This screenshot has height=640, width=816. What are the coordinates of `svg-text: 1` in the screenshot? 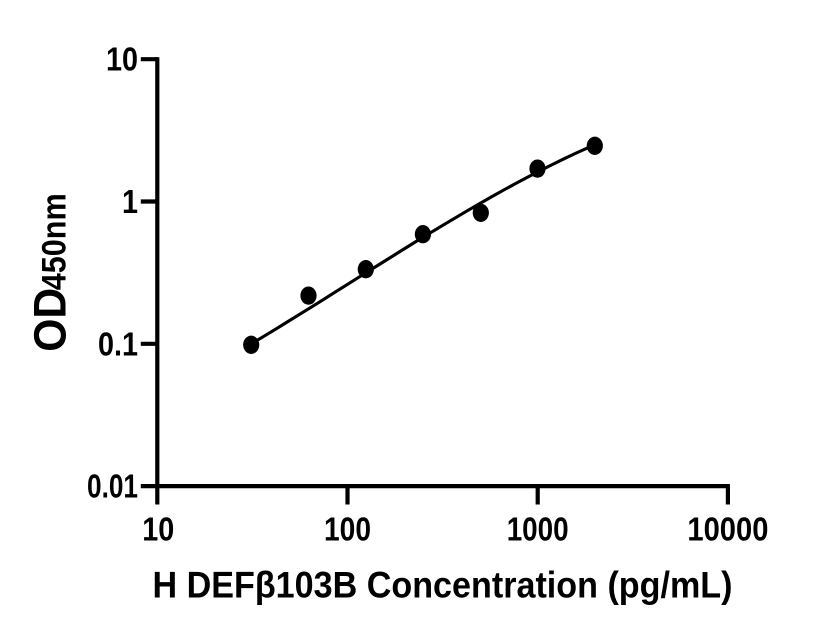 It's located at (130, 201).